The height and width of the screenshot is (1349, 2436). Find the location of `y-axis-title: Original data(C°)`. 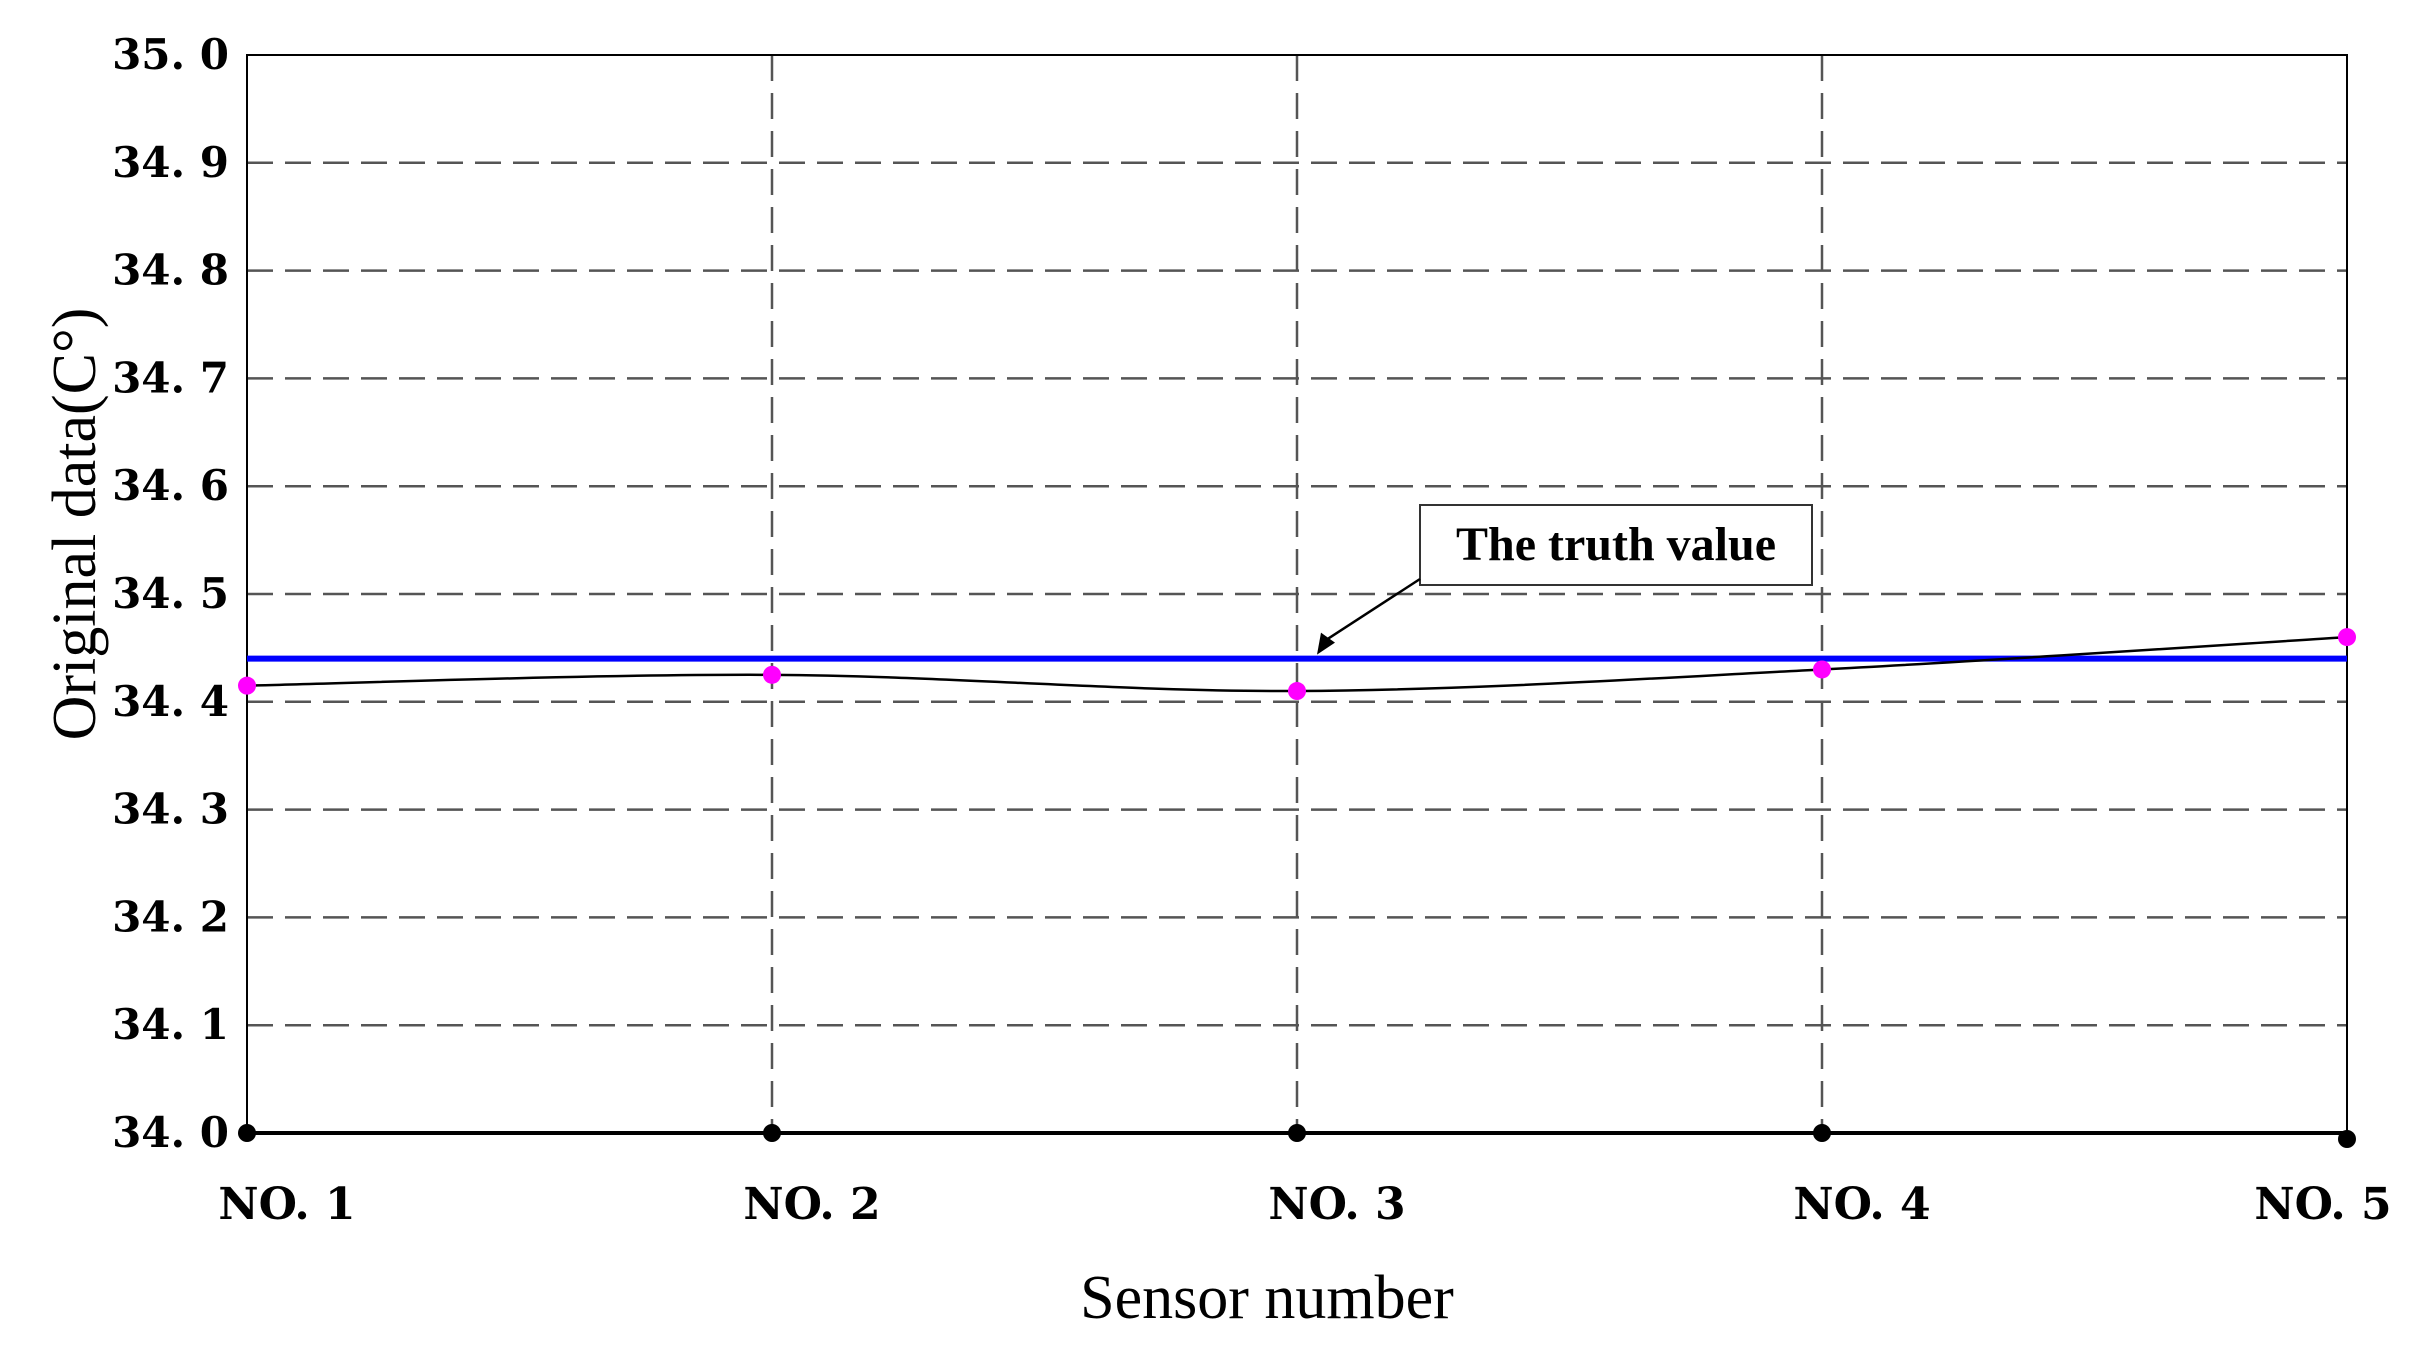

y-axis-title: Original data(C°) is located at coordinates (75, 524).